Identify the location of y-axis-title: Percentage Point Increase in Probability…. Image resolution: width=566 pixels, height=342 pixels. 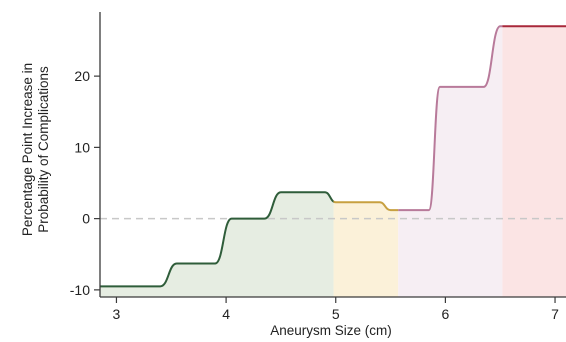
(35, 149).